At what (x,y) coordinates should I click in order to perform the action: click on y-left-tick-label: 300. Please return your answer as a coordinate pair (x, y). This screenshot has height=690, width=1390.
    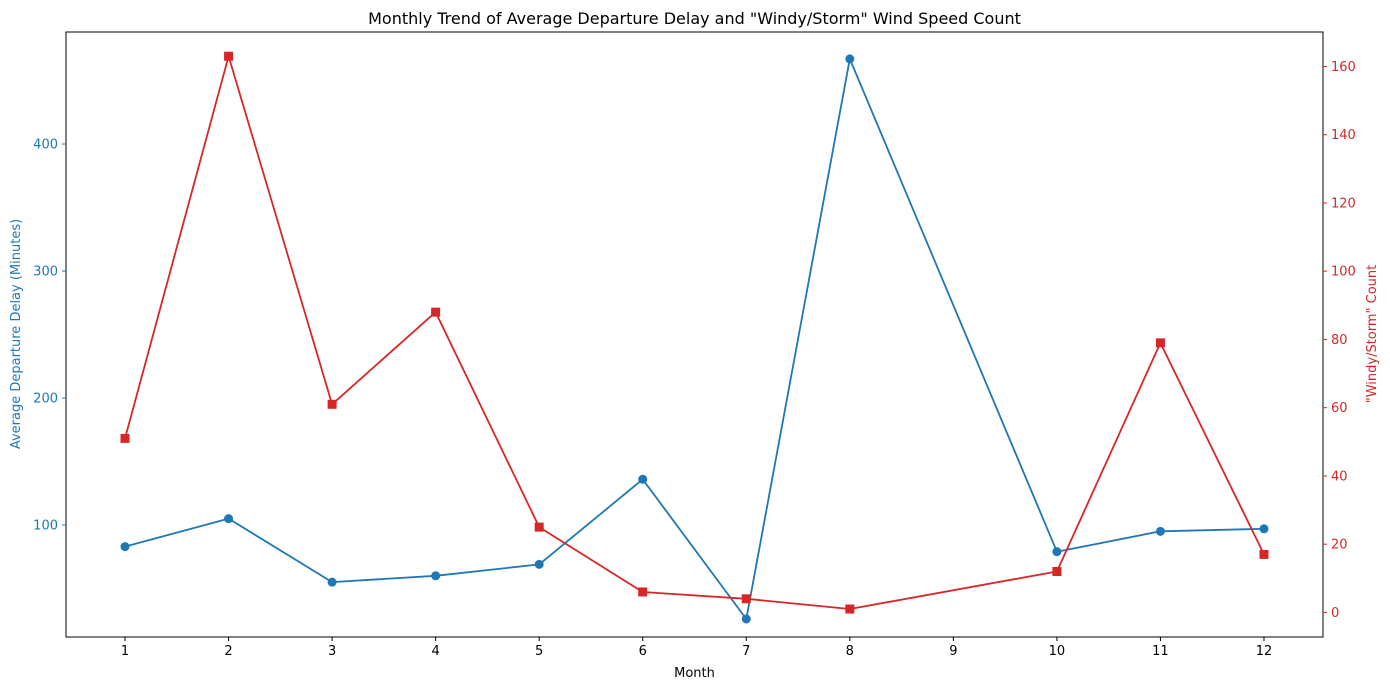
    Looking at the image, I should click on (45, 272).